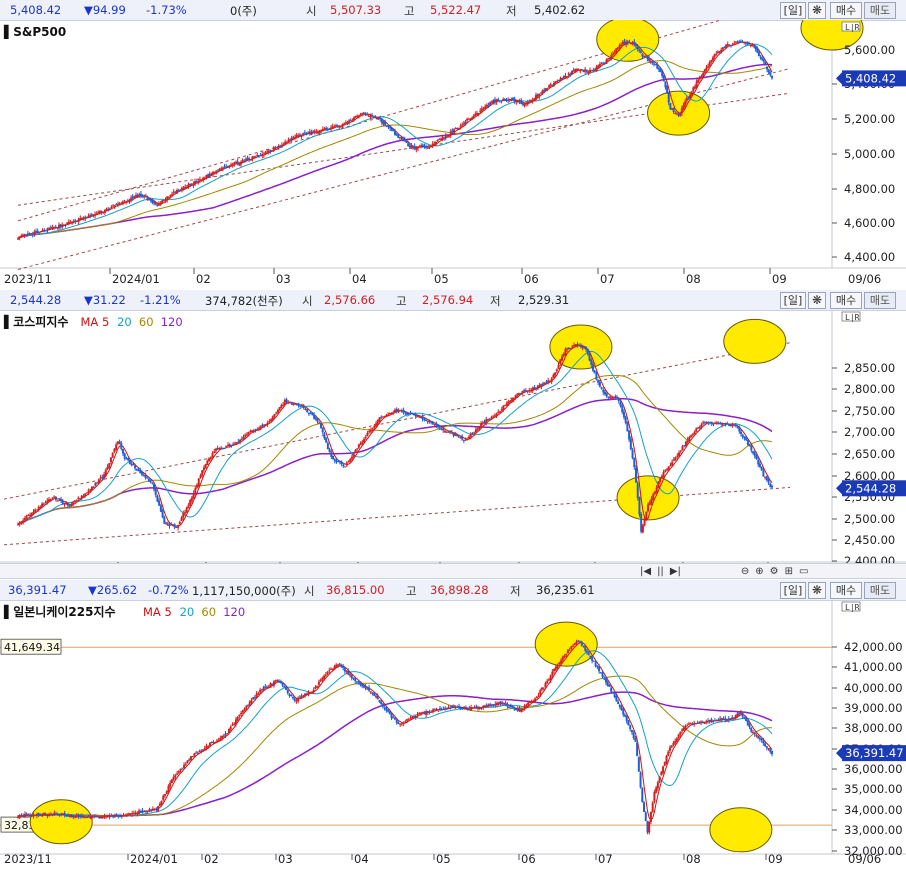  I want to click on toolbar-icon: ▭, so click(804, 571).